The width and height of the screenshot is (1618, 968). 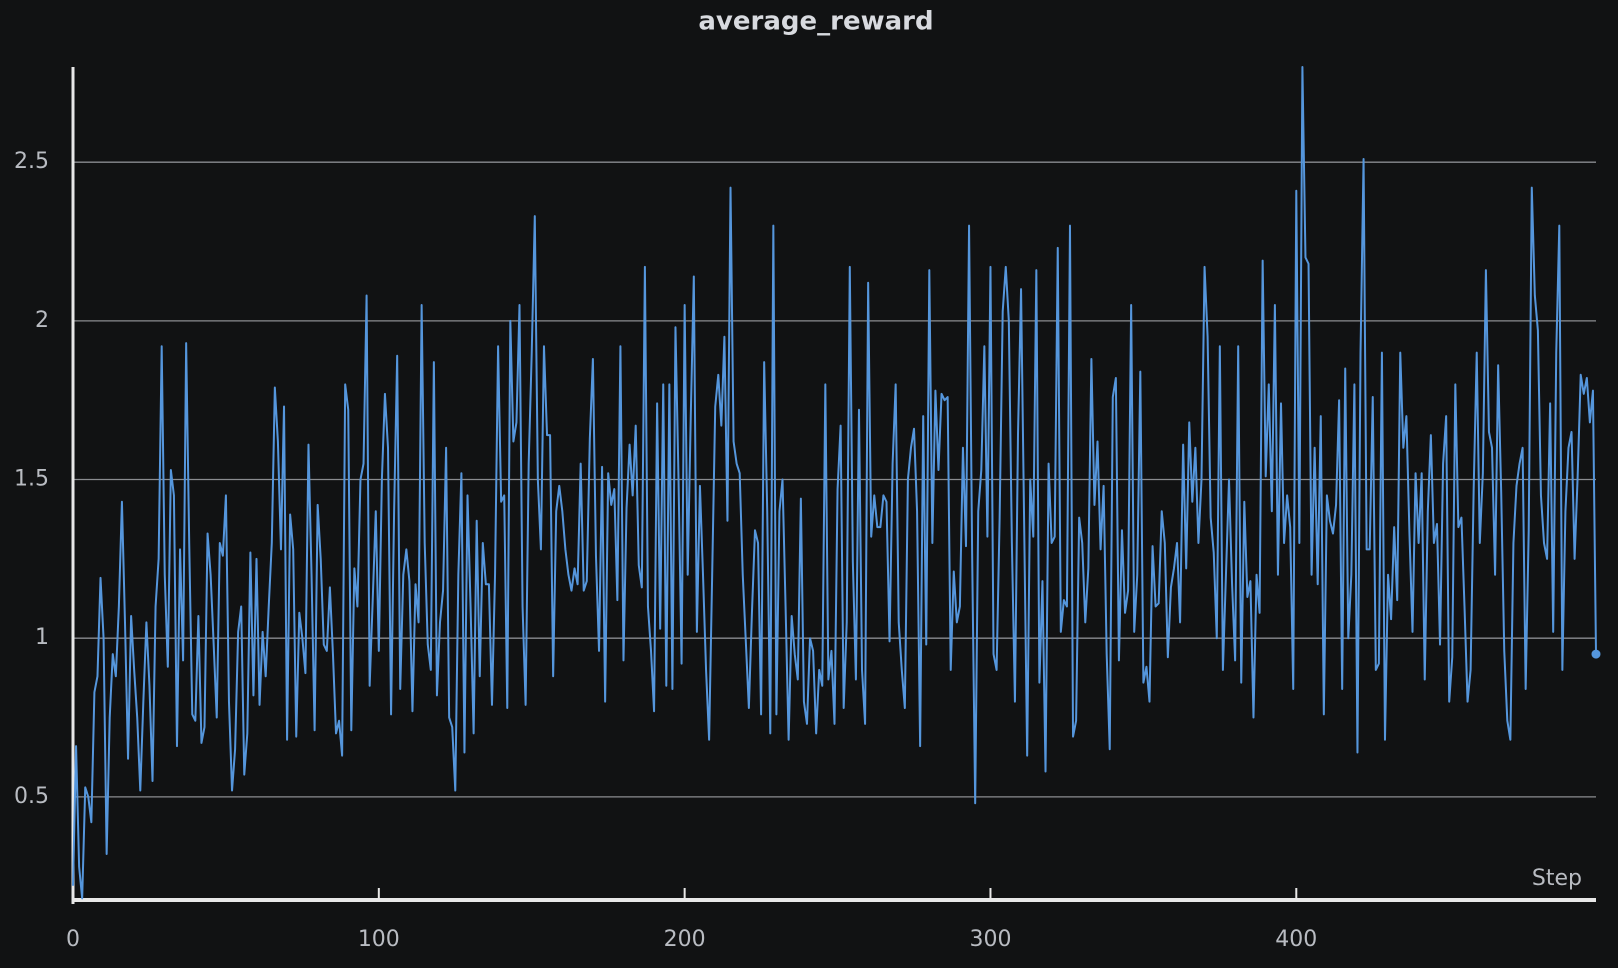 What do you see at coordinates (1596, 654) in the screenshot?
I see `last-point` at bounding box center [1596, 654].